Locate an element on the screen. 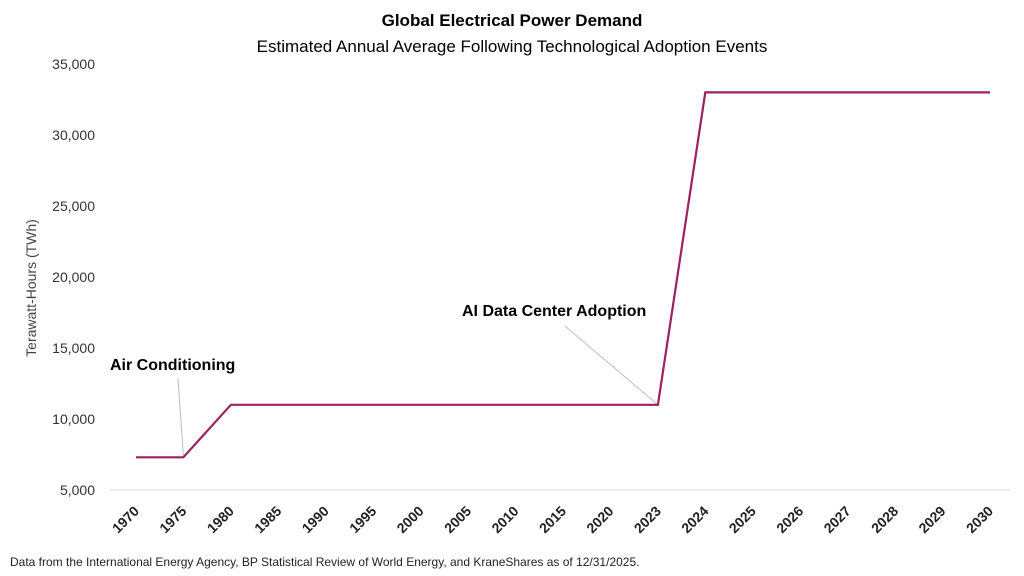  x-tick-label: 2000 is located at coordinates (409, 519).